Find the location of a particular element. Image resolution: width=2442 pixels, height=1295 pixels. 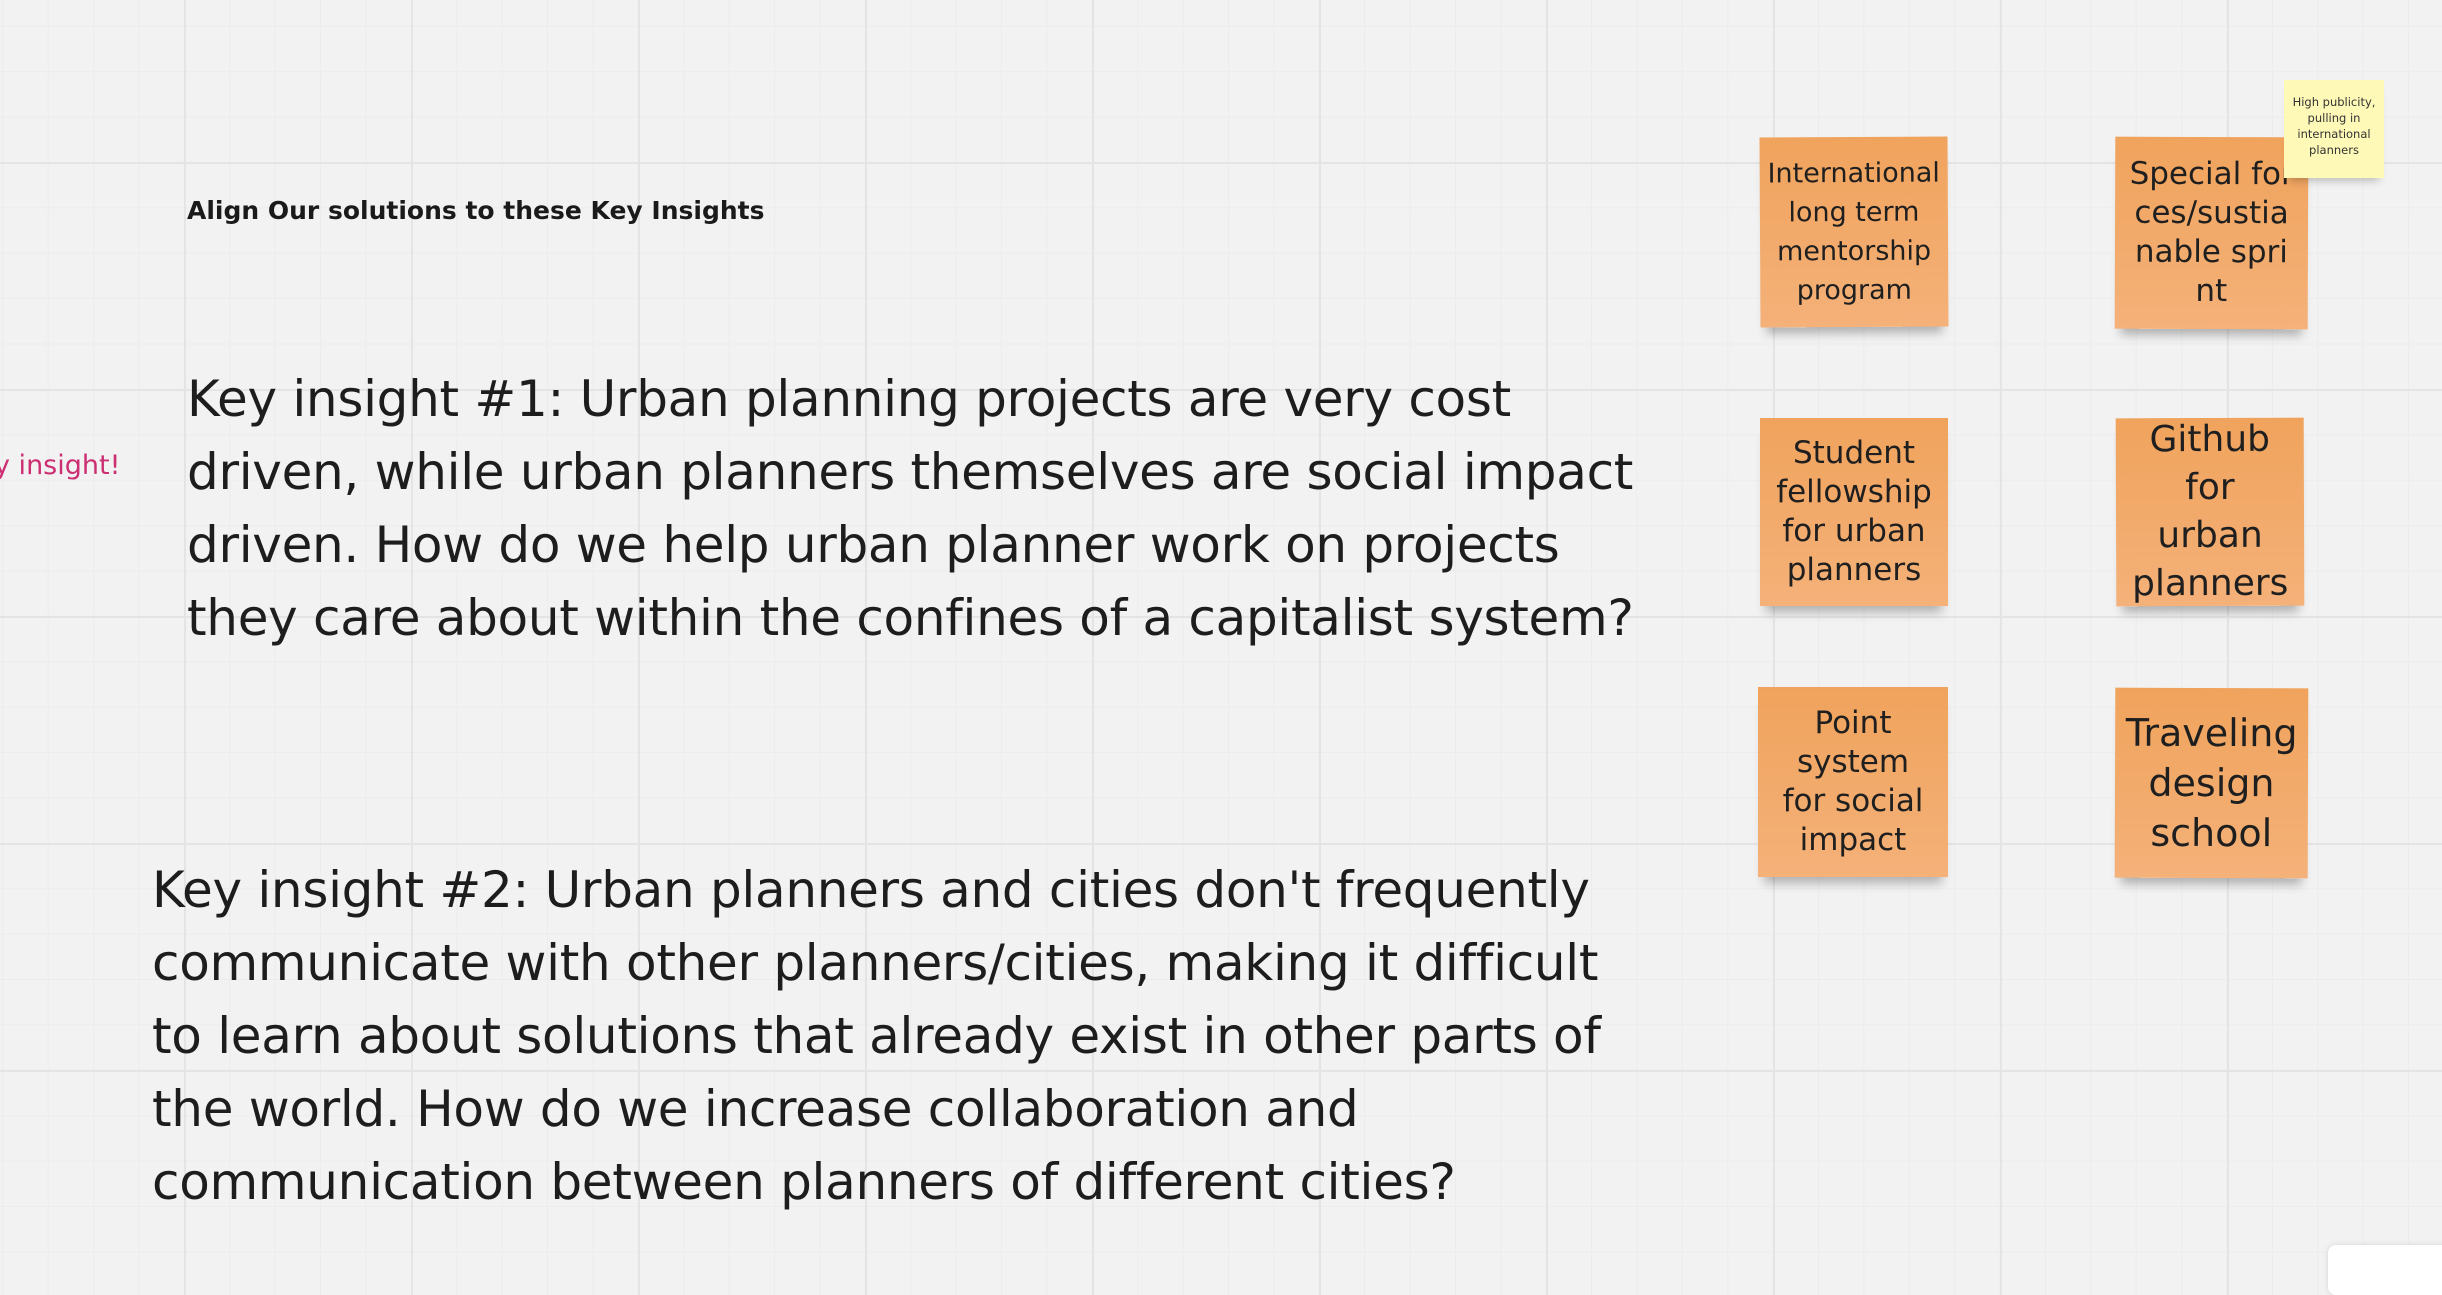

sticky-note-point-system: Point system for social impact is located at coordinates (1853, 782).